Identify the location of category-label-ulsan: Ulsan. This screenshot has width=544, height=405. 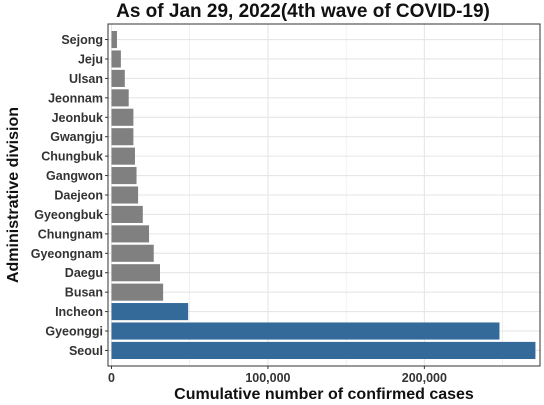
(86, 79).